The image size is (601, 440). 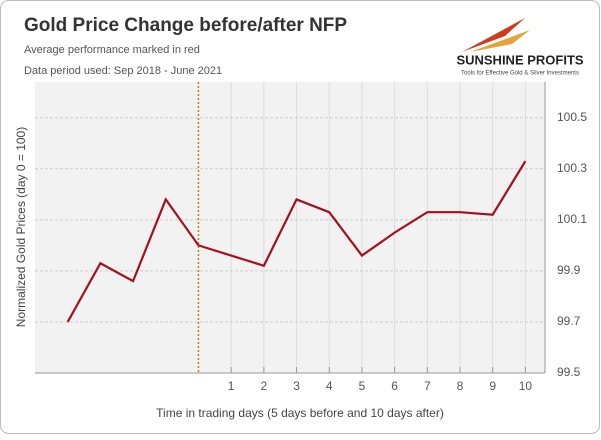 What do you see at coordinates (572, 117) in the screenshot?
I see `y-tick-label: 100.5` at bounding box center [572, 117].